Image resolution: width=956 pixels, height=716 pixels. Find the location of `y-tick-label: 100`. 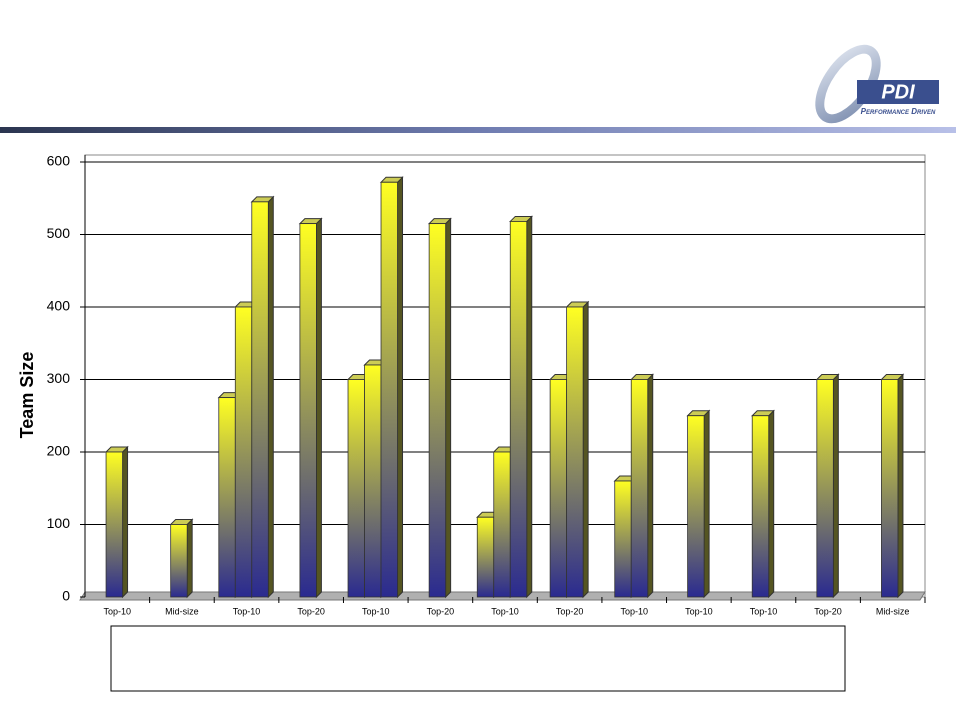

y-tick-label: 100 is located at coordinates (59, 523).